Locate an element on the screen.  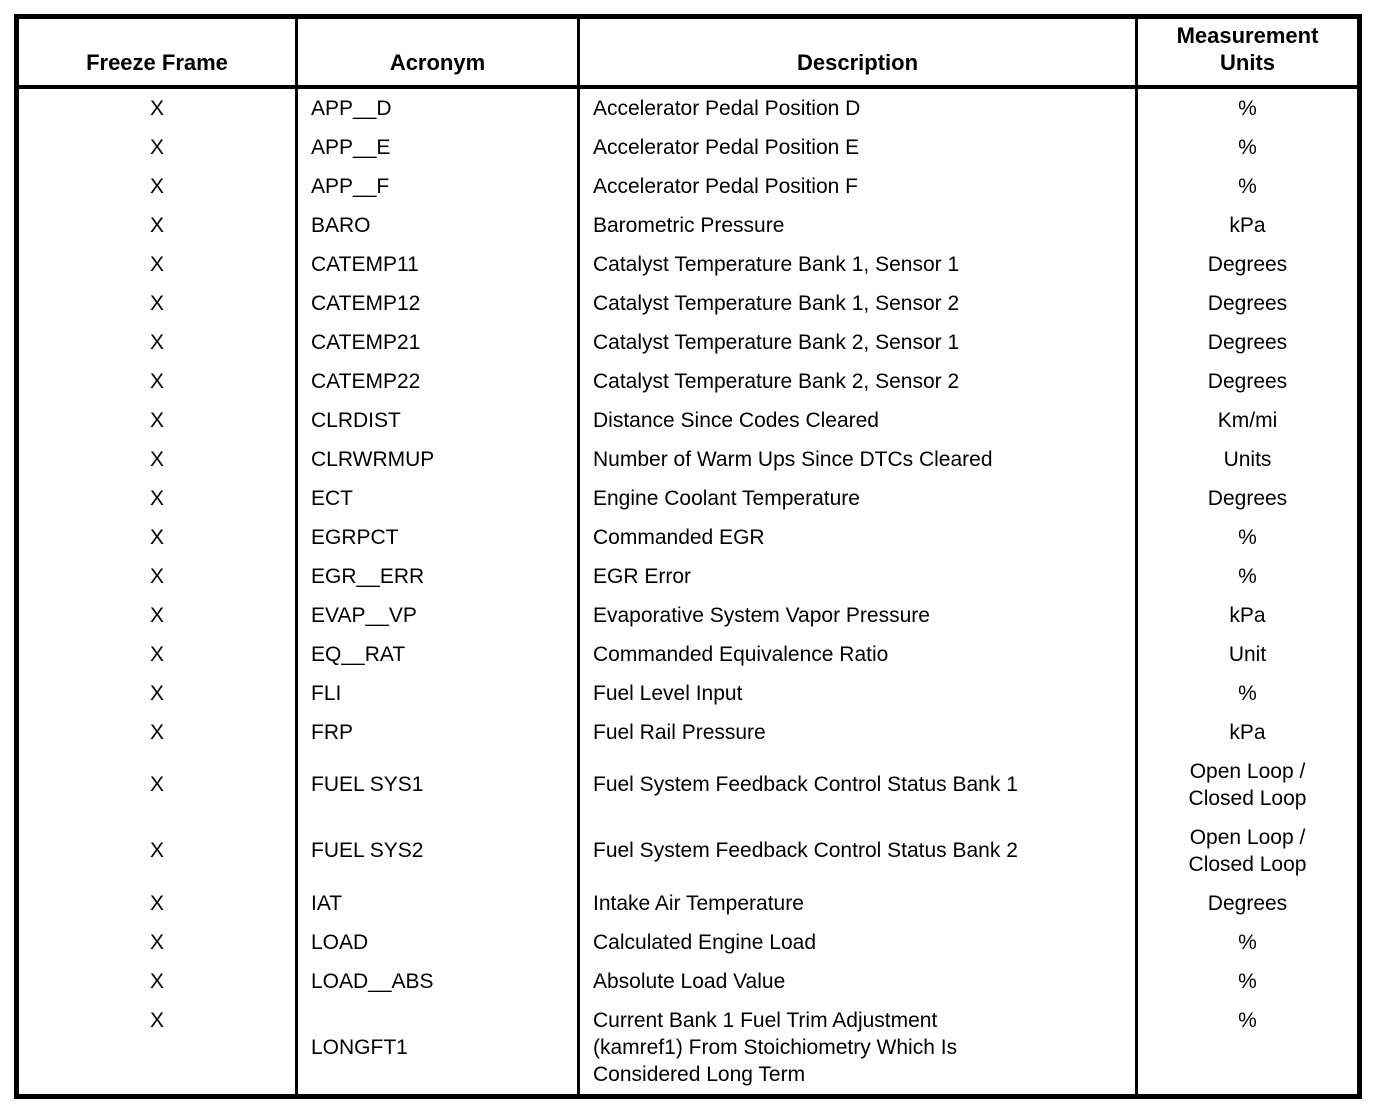
acronym-cell: ECT is located at coordinates (437, 498).